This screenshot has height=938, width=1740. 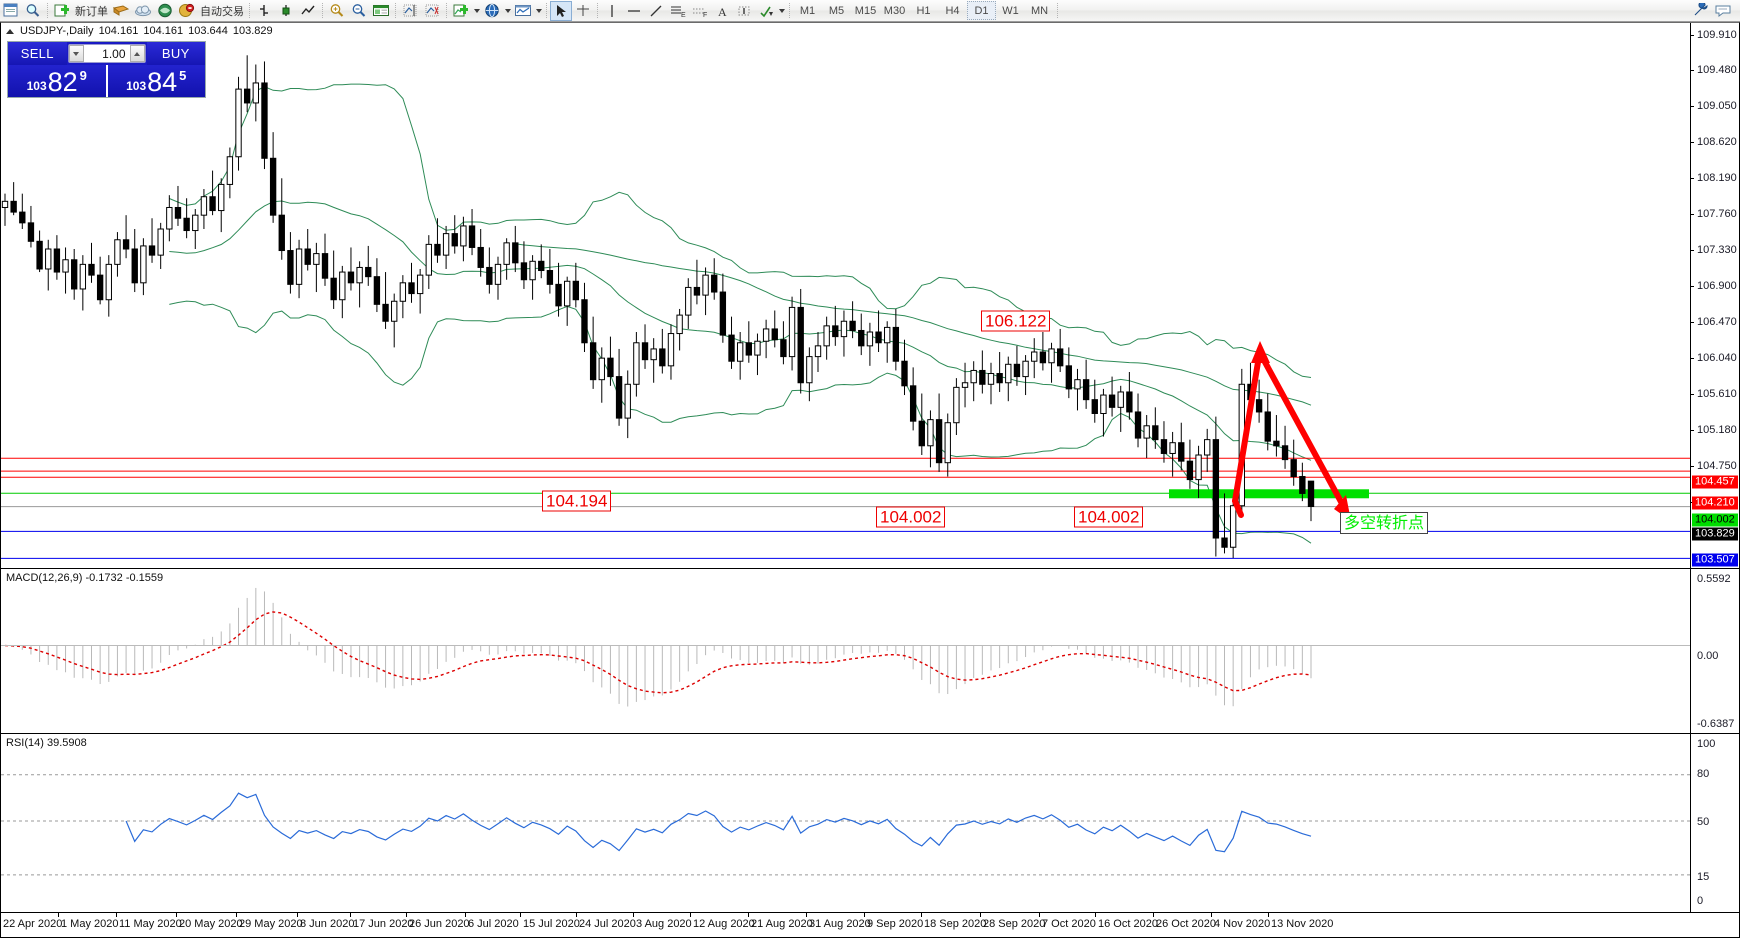 I want to click on timeframe-d1: D1, so click(x=981, y=10).